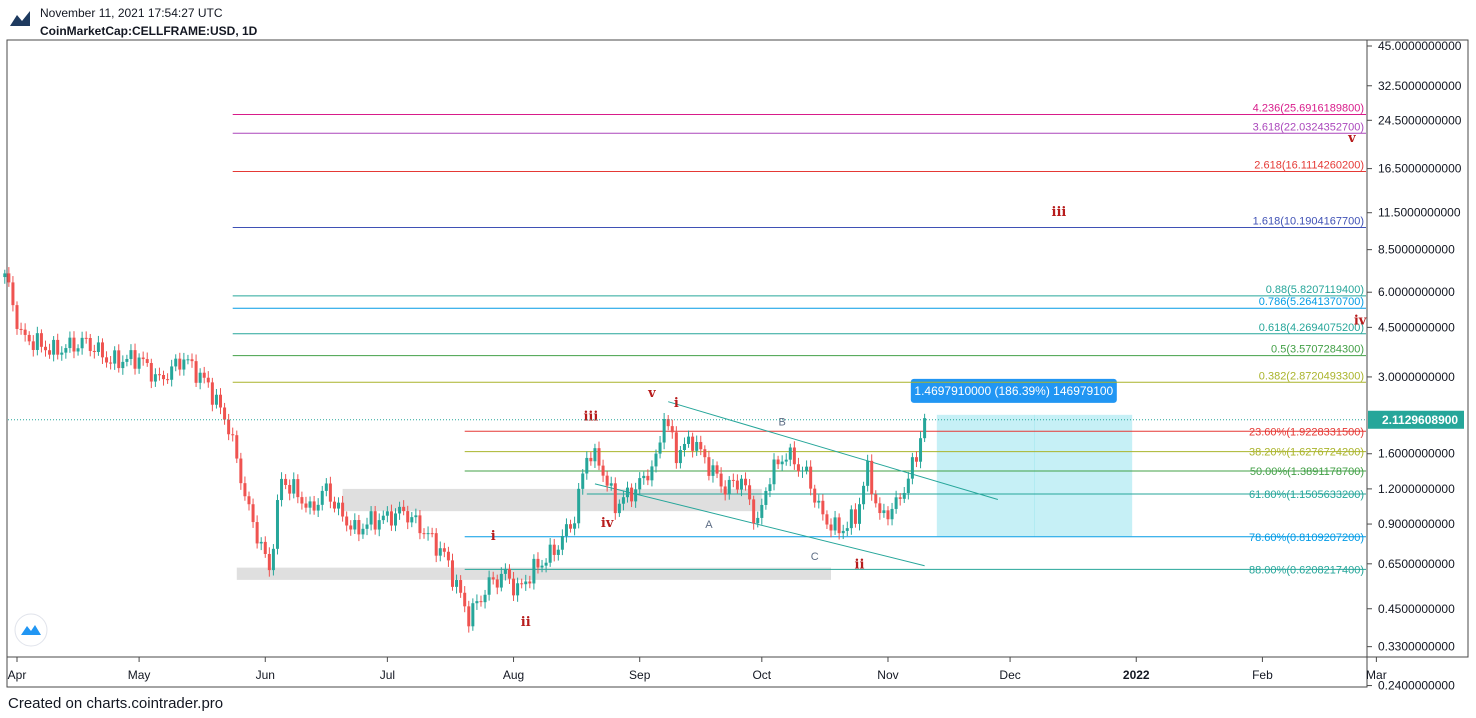  Describe the element at coordinates (1262, 675) in the screenshot. I see `x-tick-label: Feb` at that location.